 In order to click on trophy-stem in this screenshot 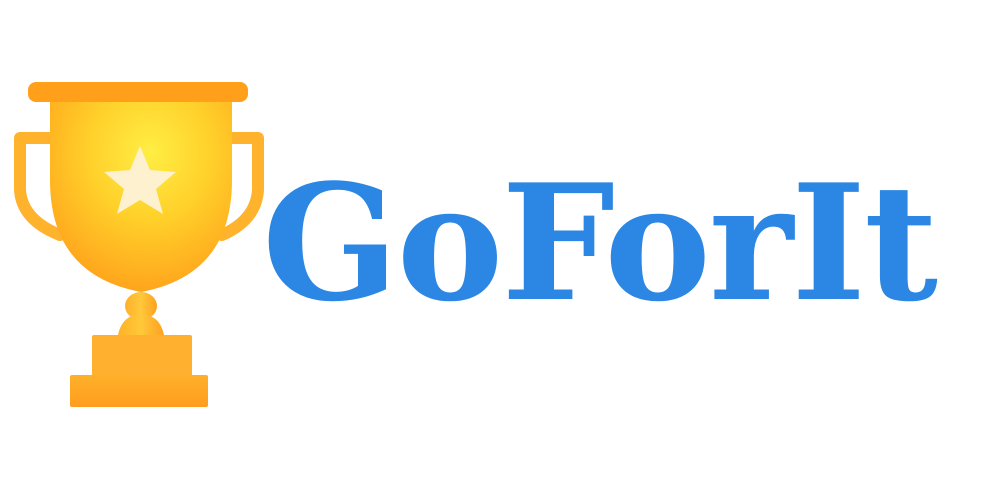, I will do `click(141, 324)`.